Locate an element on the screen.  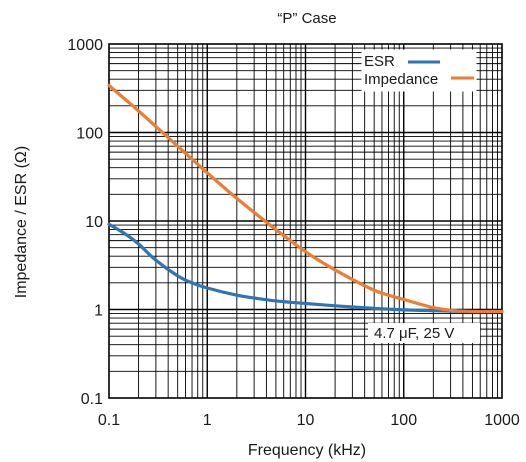
annotation-box is located at coordinates (424, 333).